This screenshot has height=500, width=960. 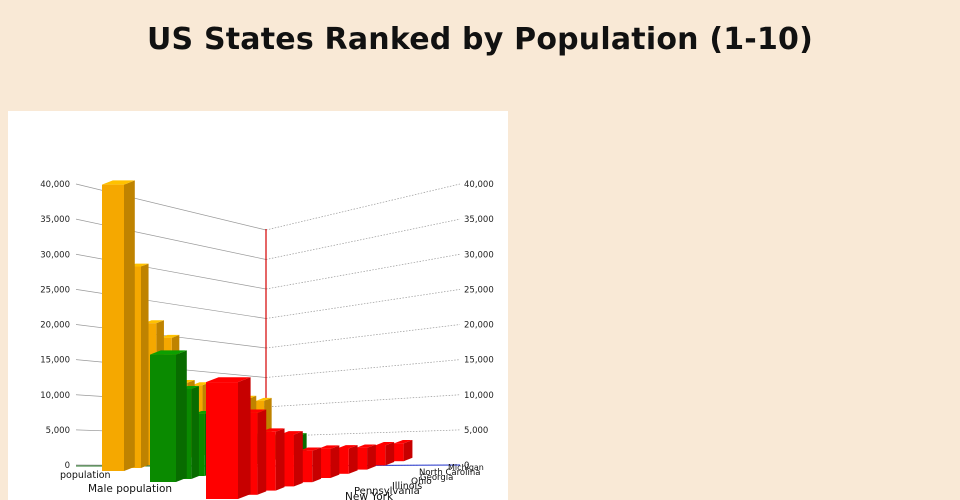 I want to click on bar-s2-c8, so click(x=385, y=454).